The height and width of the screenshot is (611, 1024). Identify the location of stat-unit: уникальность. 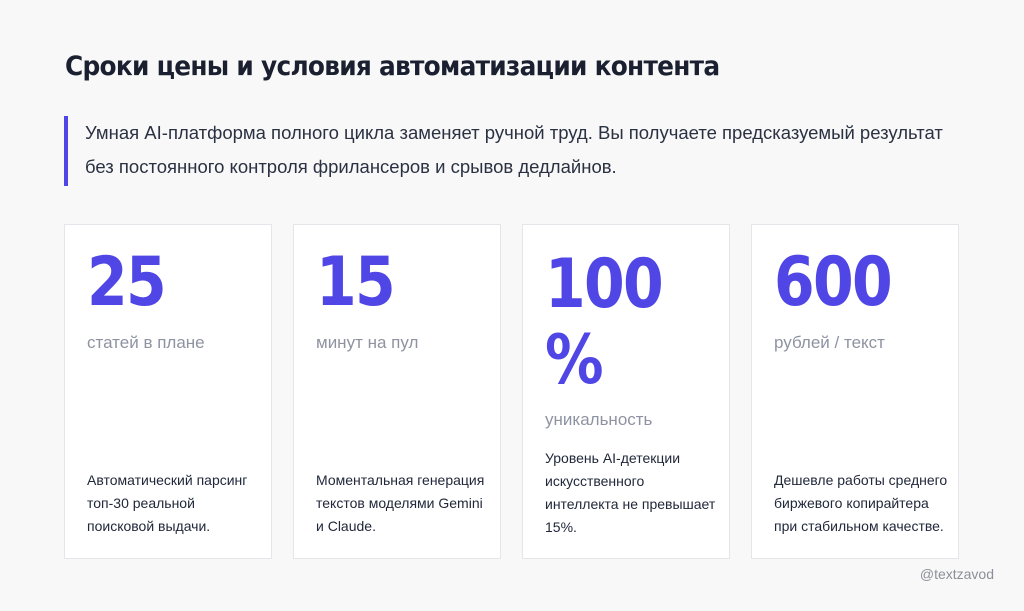
(599, 419).